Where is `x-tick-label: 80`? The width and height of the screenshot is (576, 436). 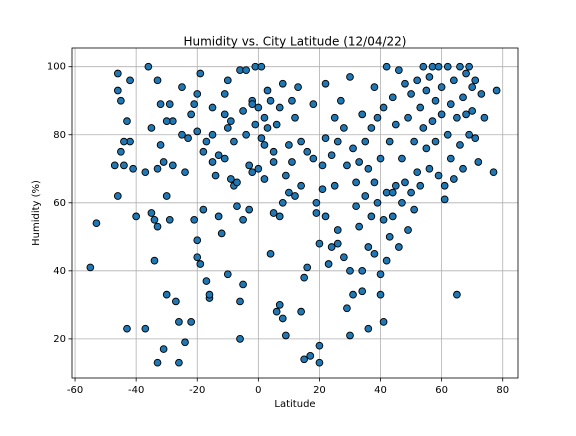 x-tick-label: 80 is located at coordinates (502, 390).